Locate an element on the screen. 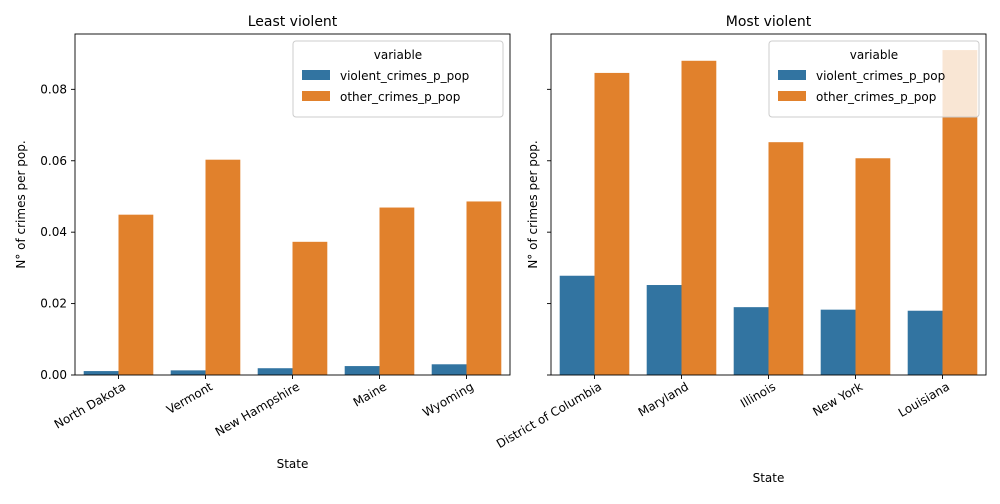 Image resolution: width=1000 pixels, height=504 pixels. chart-title: Most violent is located at coordinates (769, 22).